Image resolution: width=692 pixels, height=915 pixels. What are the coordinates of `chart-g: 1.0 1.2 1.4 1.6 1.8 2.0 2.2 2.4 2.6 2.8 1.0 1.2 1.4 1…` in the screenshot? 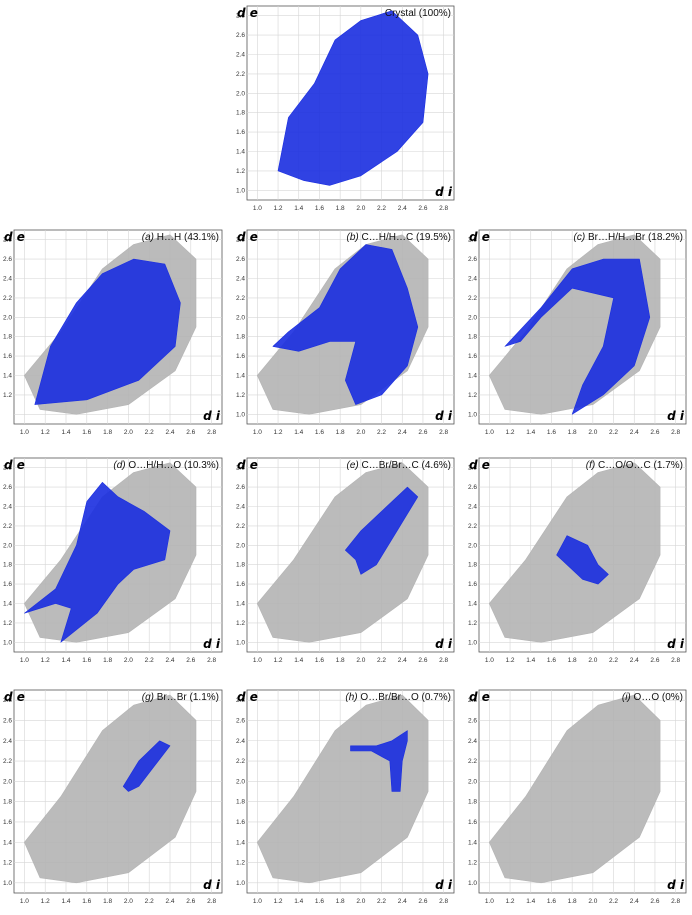 It's located at (113, 797).